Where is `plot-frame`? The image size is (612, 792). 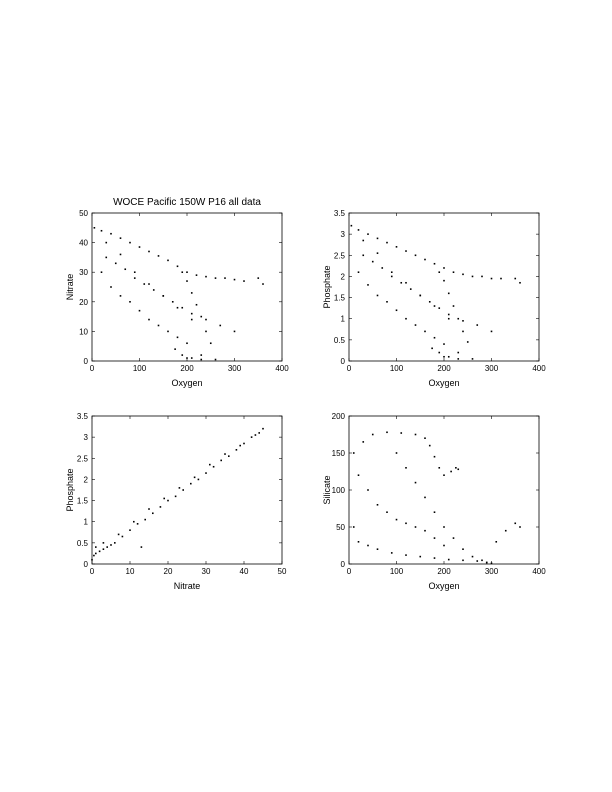
plot-frame is located at coordinates (187, 287).